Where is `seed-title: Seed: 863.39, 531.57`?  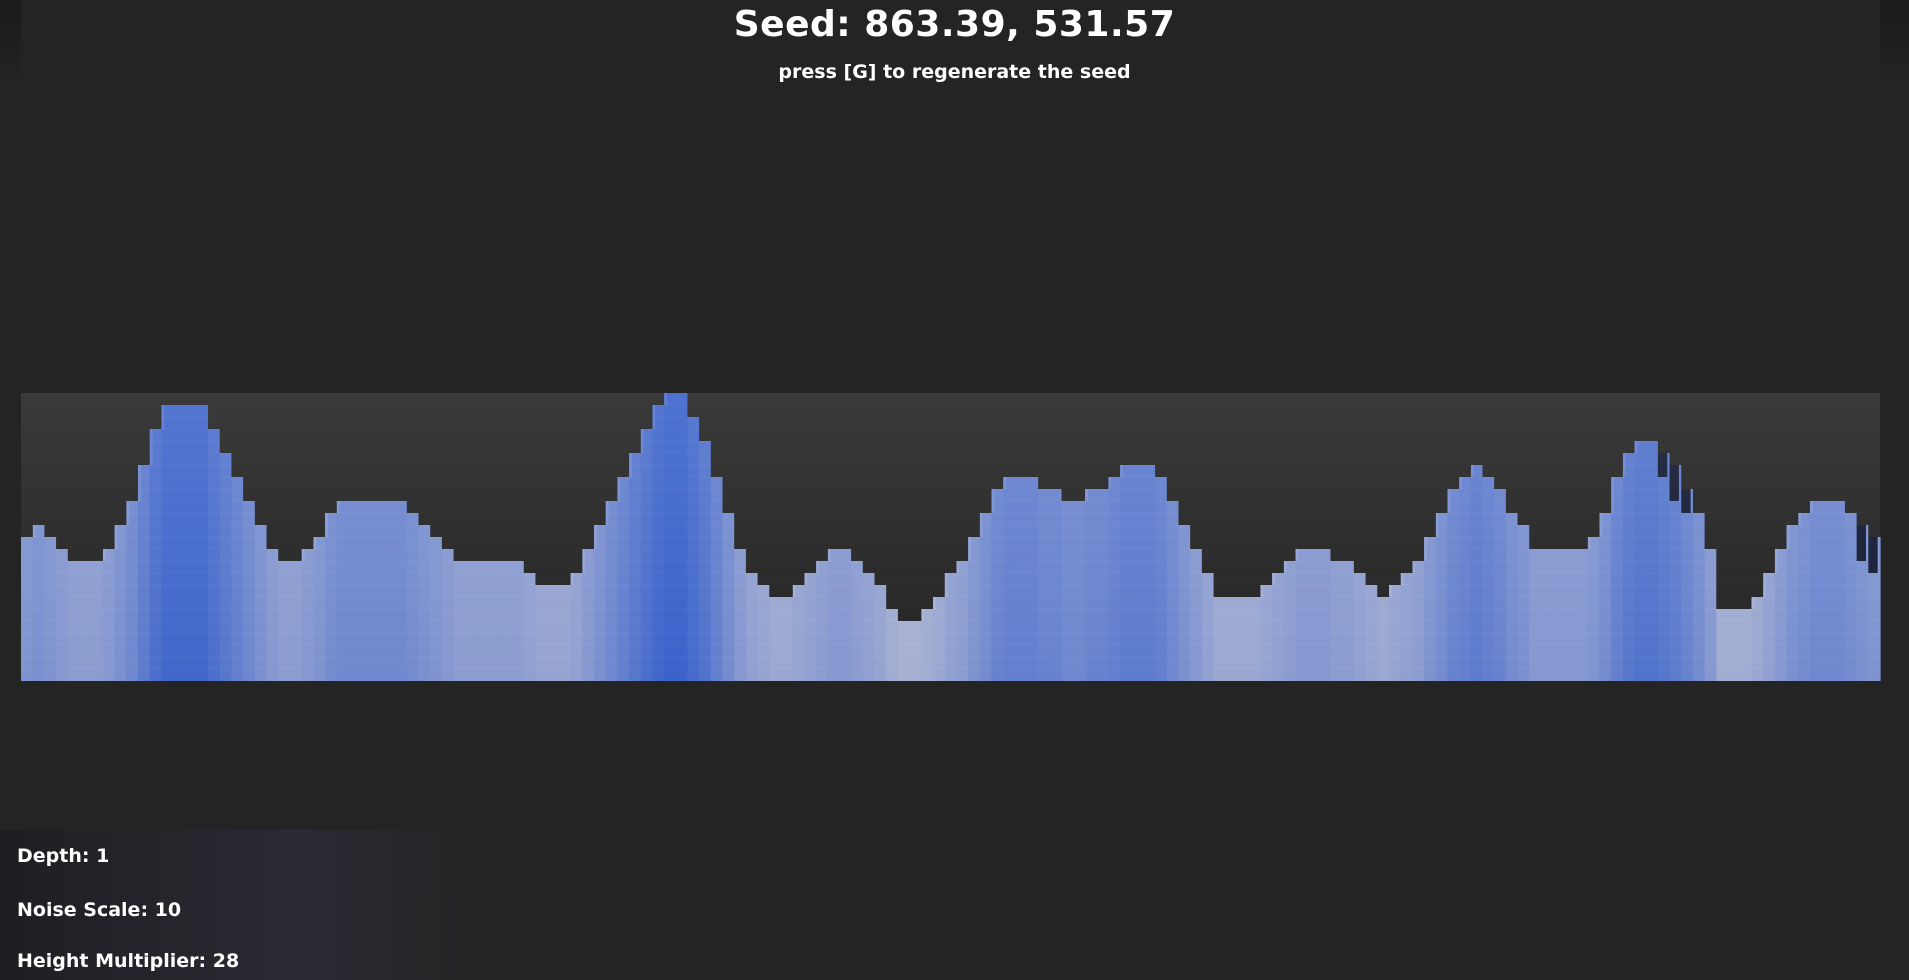
seed-title: Seed: 863.39, 531.57 is located at coordinates (954, 24).